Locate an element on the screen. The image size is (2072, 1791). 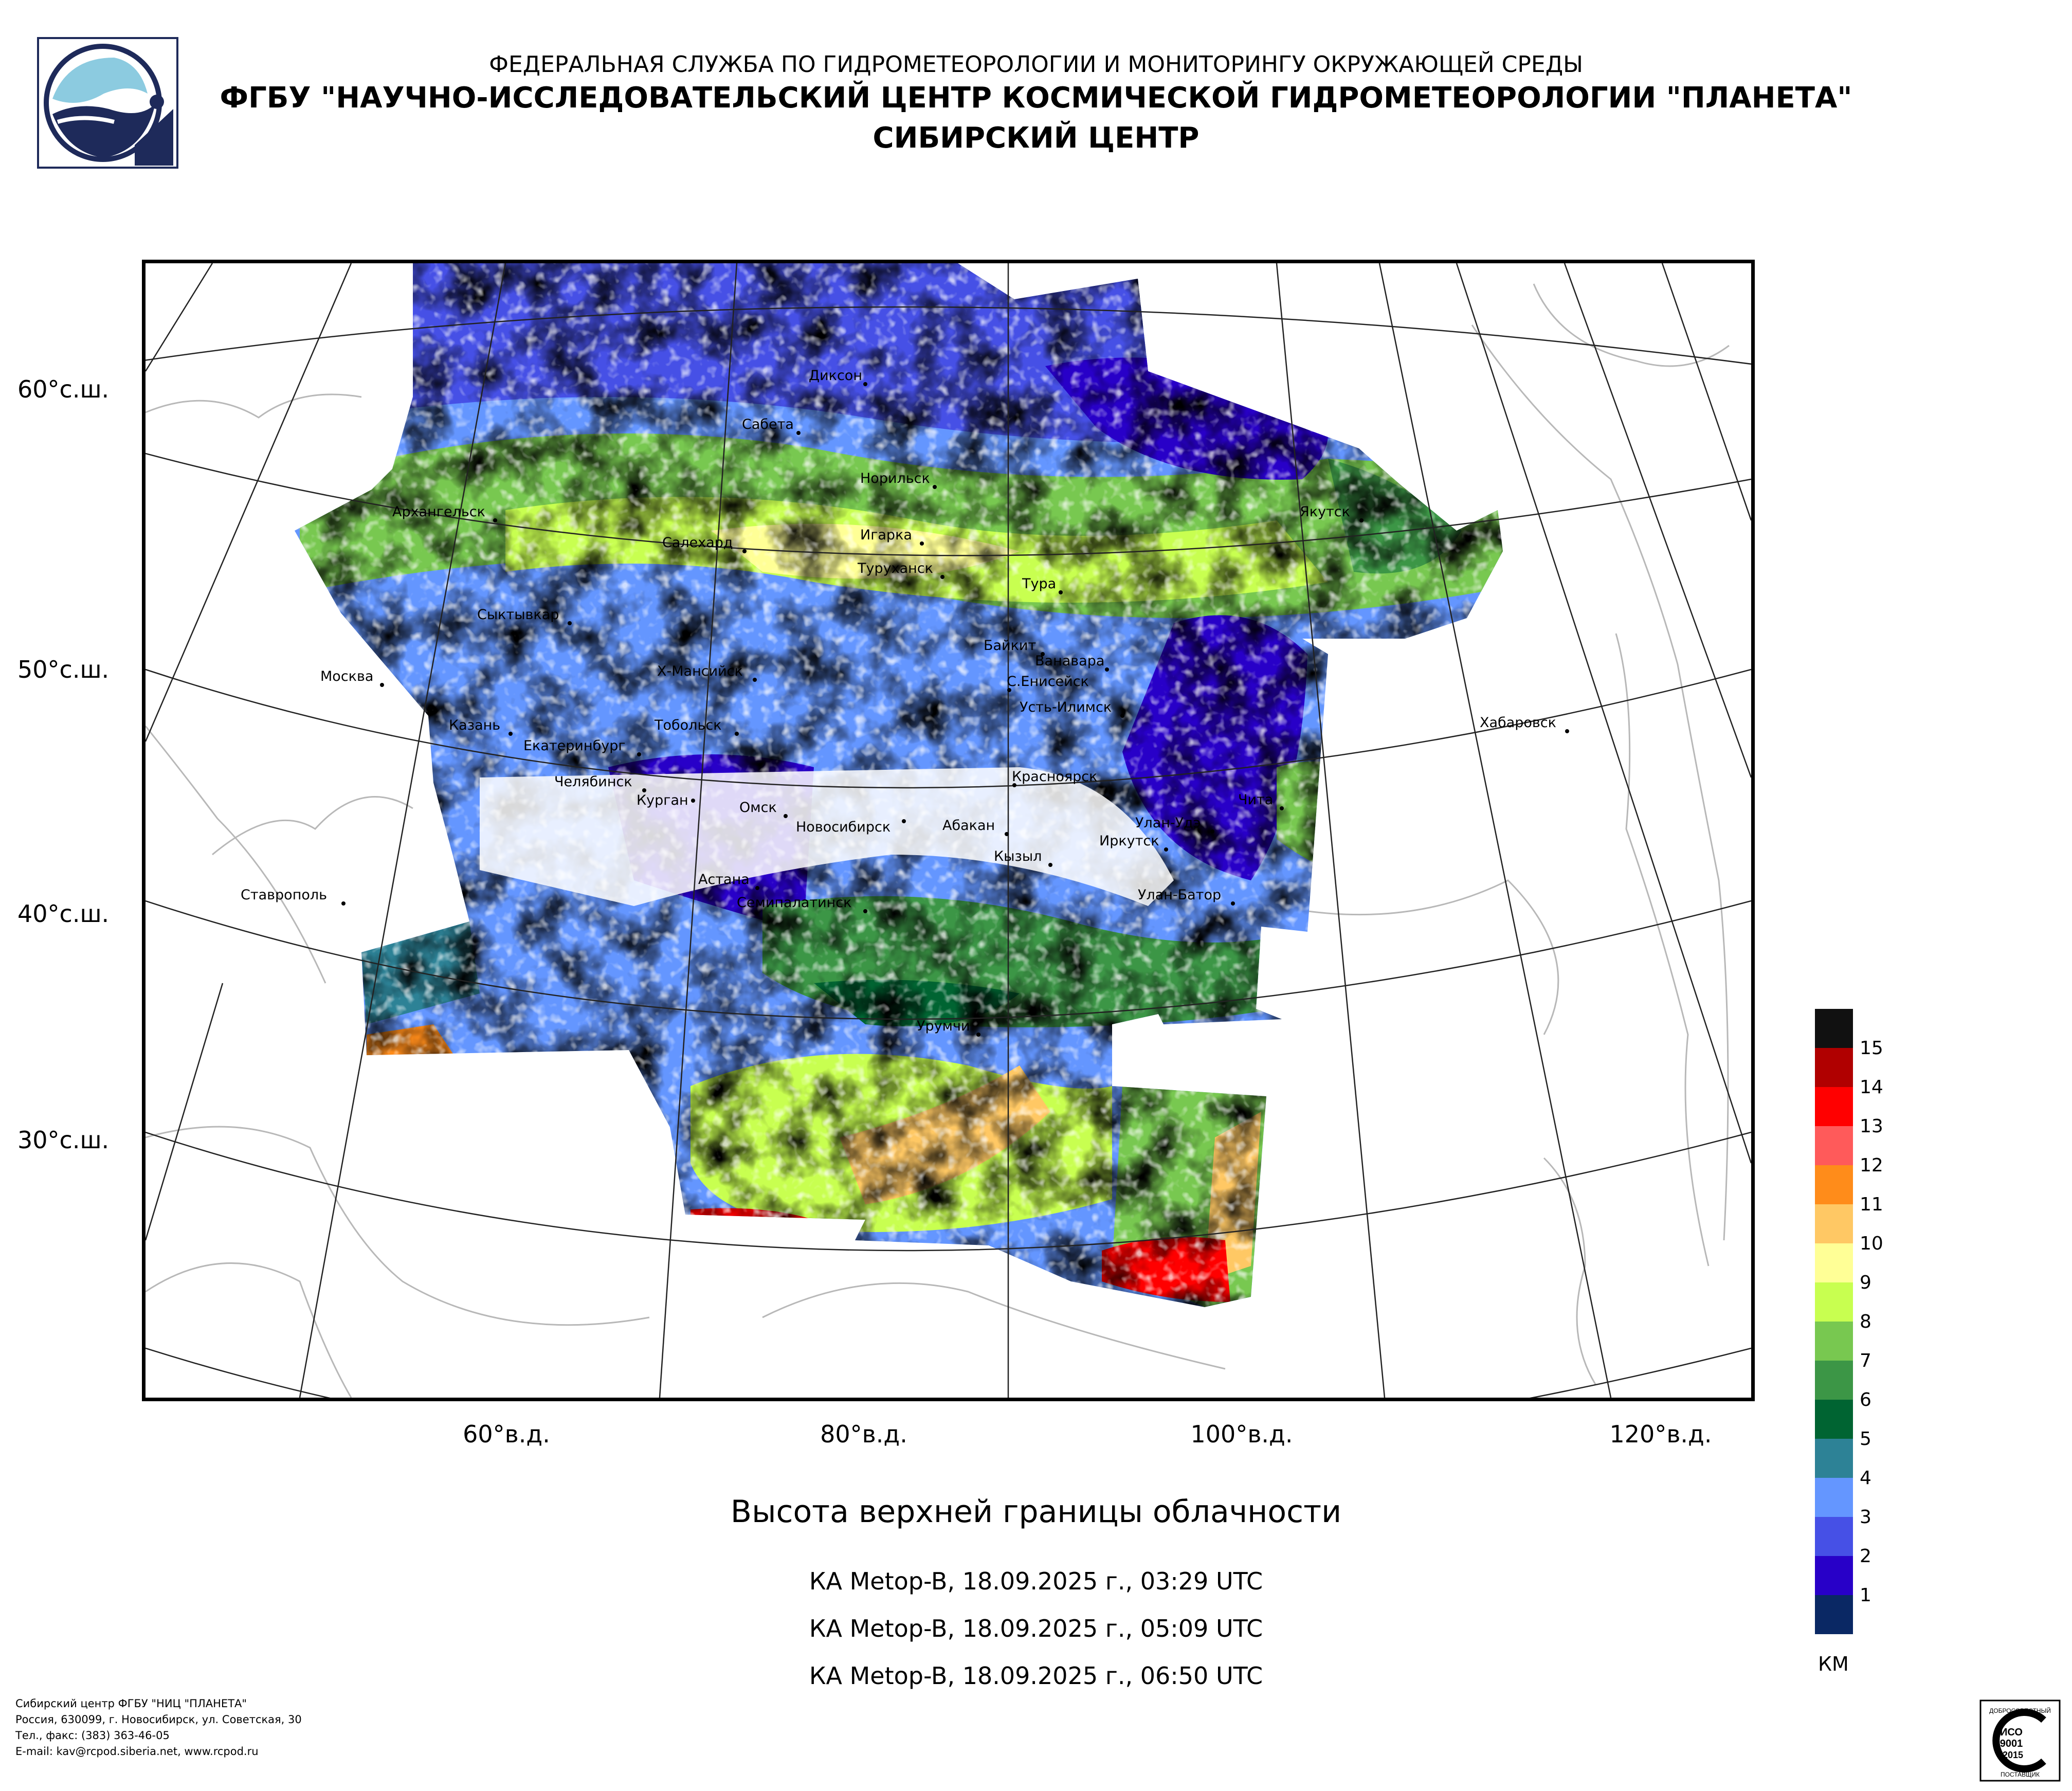
city-norilsk: Норильск is located at coordinates (898, 480).